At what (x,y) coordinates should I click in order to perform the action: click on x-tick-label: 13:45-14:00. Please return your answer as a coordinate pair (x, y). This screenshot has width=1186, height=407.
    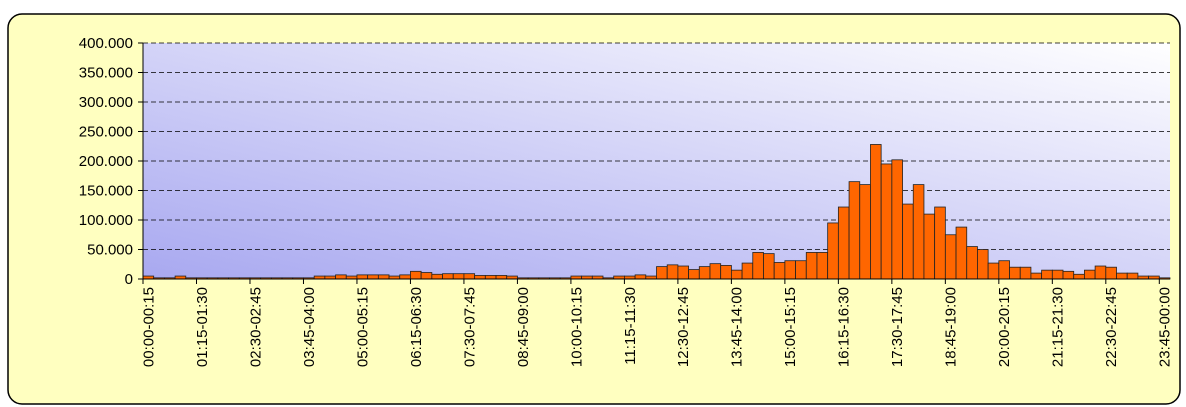
    Looking at the image, I should click on (737, 327).